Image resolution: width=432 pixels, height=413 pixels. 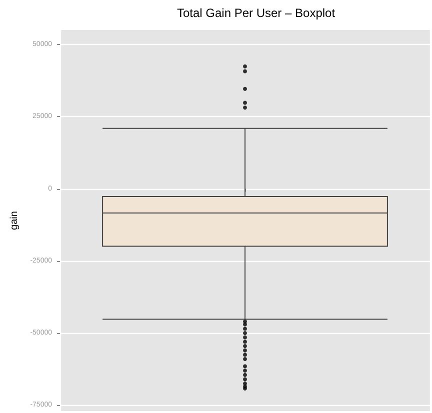 I want to click on y-axis-title: gain, so click(x=14, y=220).